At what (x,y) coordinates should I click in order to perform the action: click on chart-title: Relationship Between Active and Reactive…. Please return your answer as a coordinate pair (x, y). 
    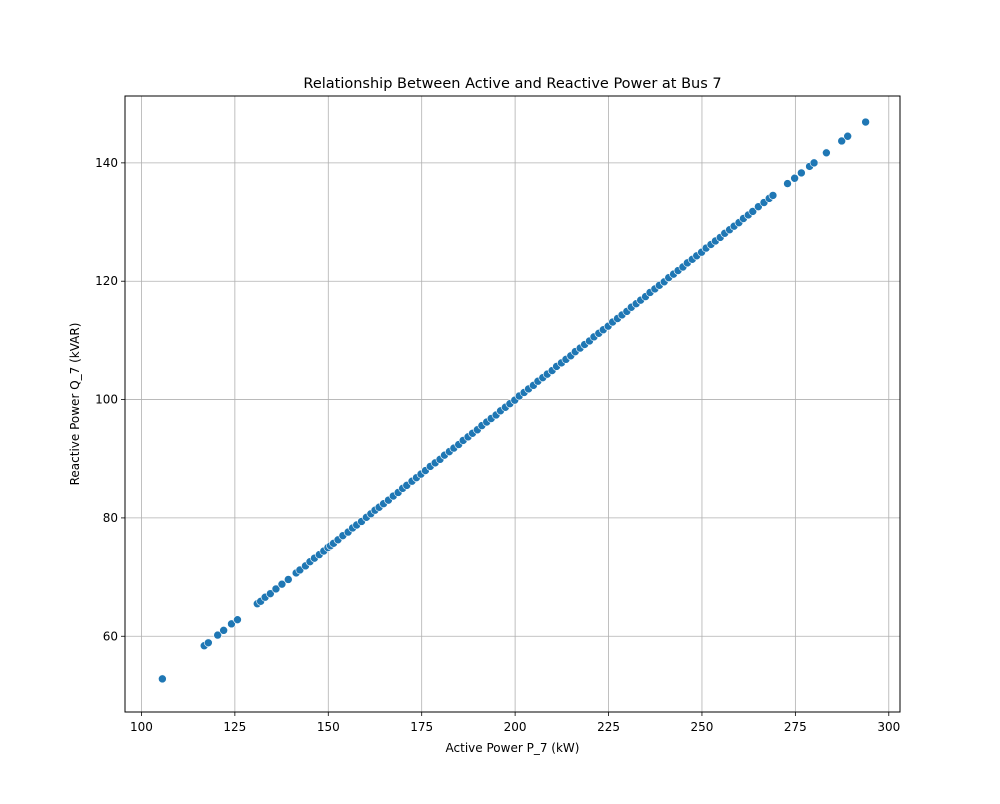
    Looking at the image, I should click on (512, 84).